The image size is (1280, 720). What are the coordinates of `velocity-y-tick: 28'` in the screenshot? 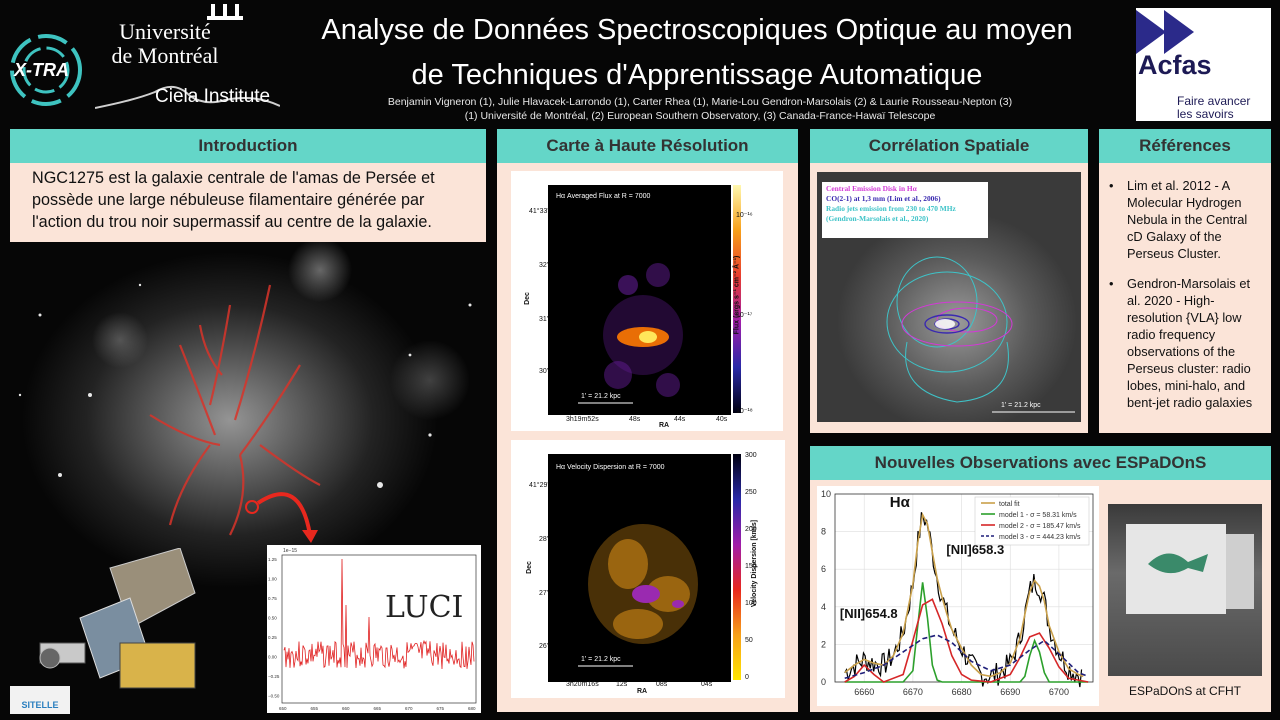 It's located at (544, 539).